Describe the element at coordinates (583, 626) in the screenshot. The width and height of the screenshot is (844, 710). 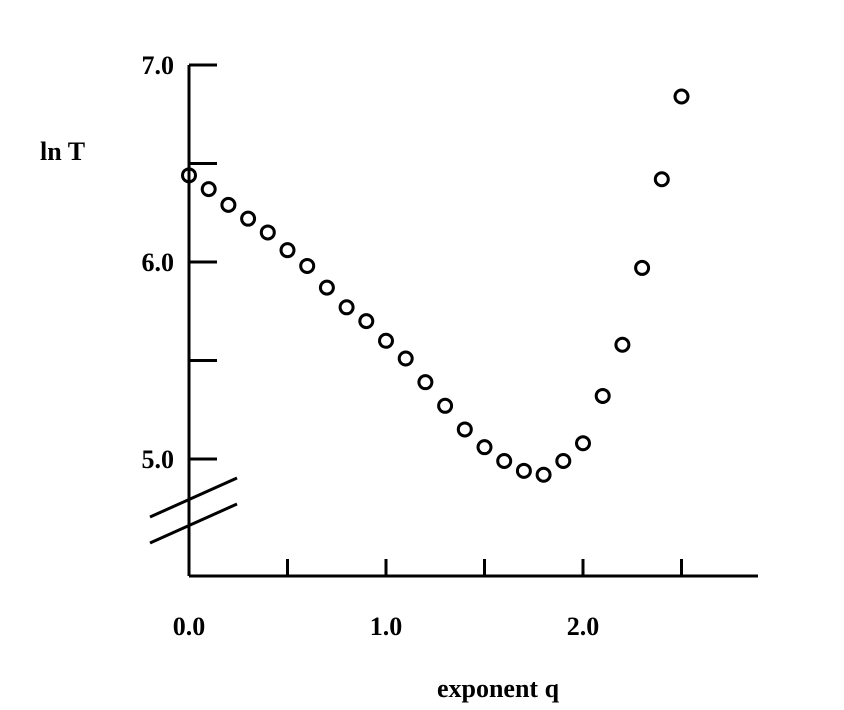
I see `x-tick-label: 2.0` at that location.